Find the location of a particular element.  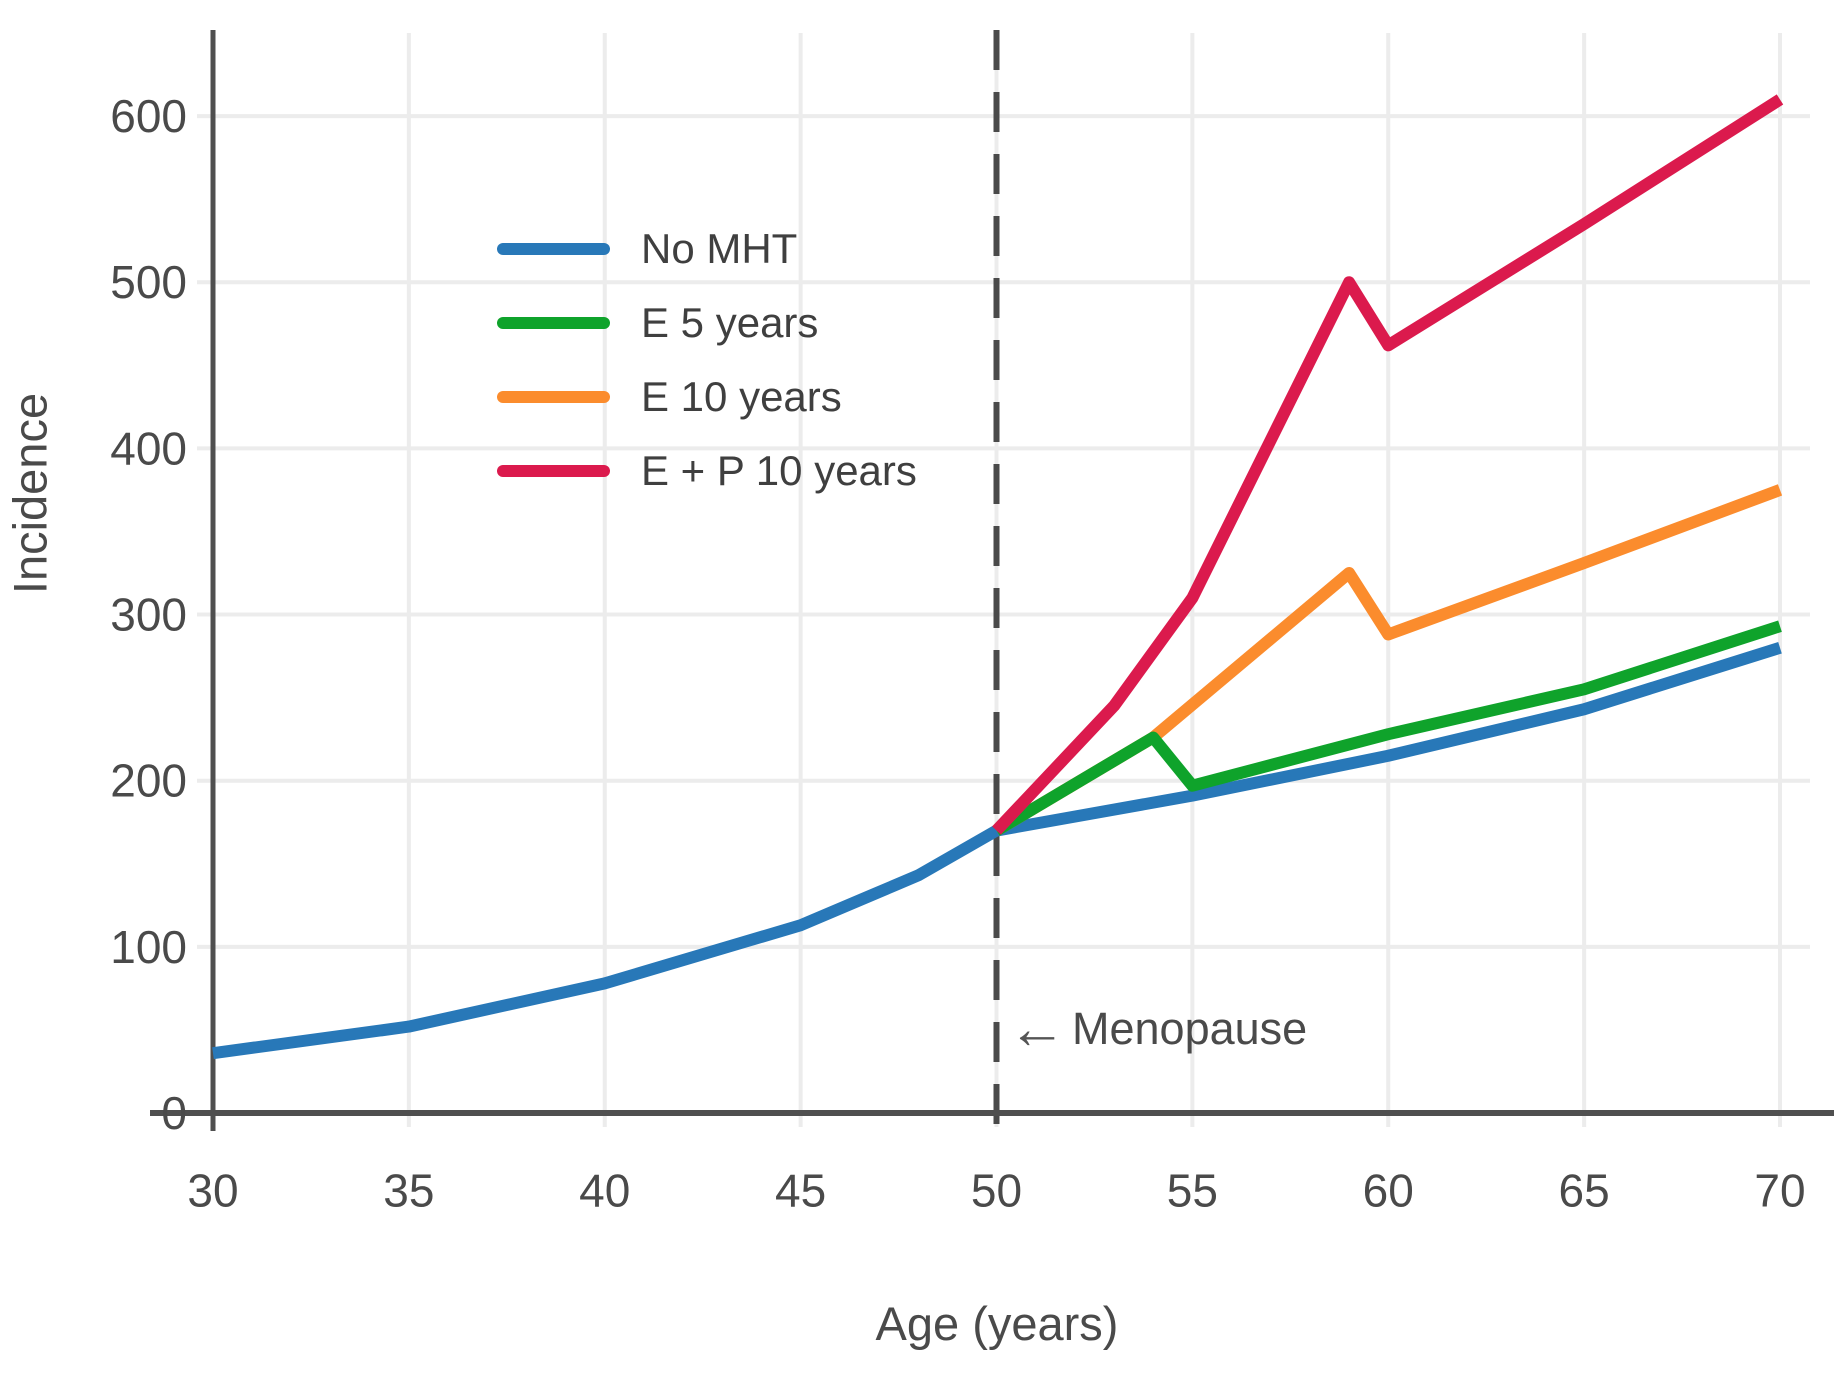

legend-item: E 10 years is located at coordinates (707, 397).